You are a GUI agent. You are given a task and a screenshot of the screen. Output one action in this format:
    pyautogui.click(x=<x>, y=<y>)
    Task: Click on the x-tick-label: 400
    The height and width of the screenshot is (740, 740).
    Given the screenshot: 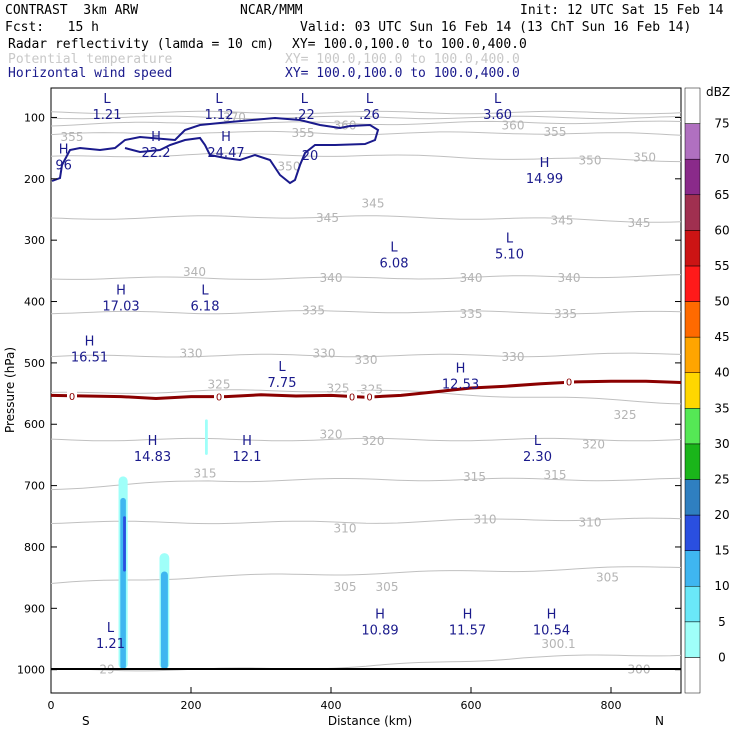 What is the action you would take?
    pyautogui.click(x=331, y=705)
    